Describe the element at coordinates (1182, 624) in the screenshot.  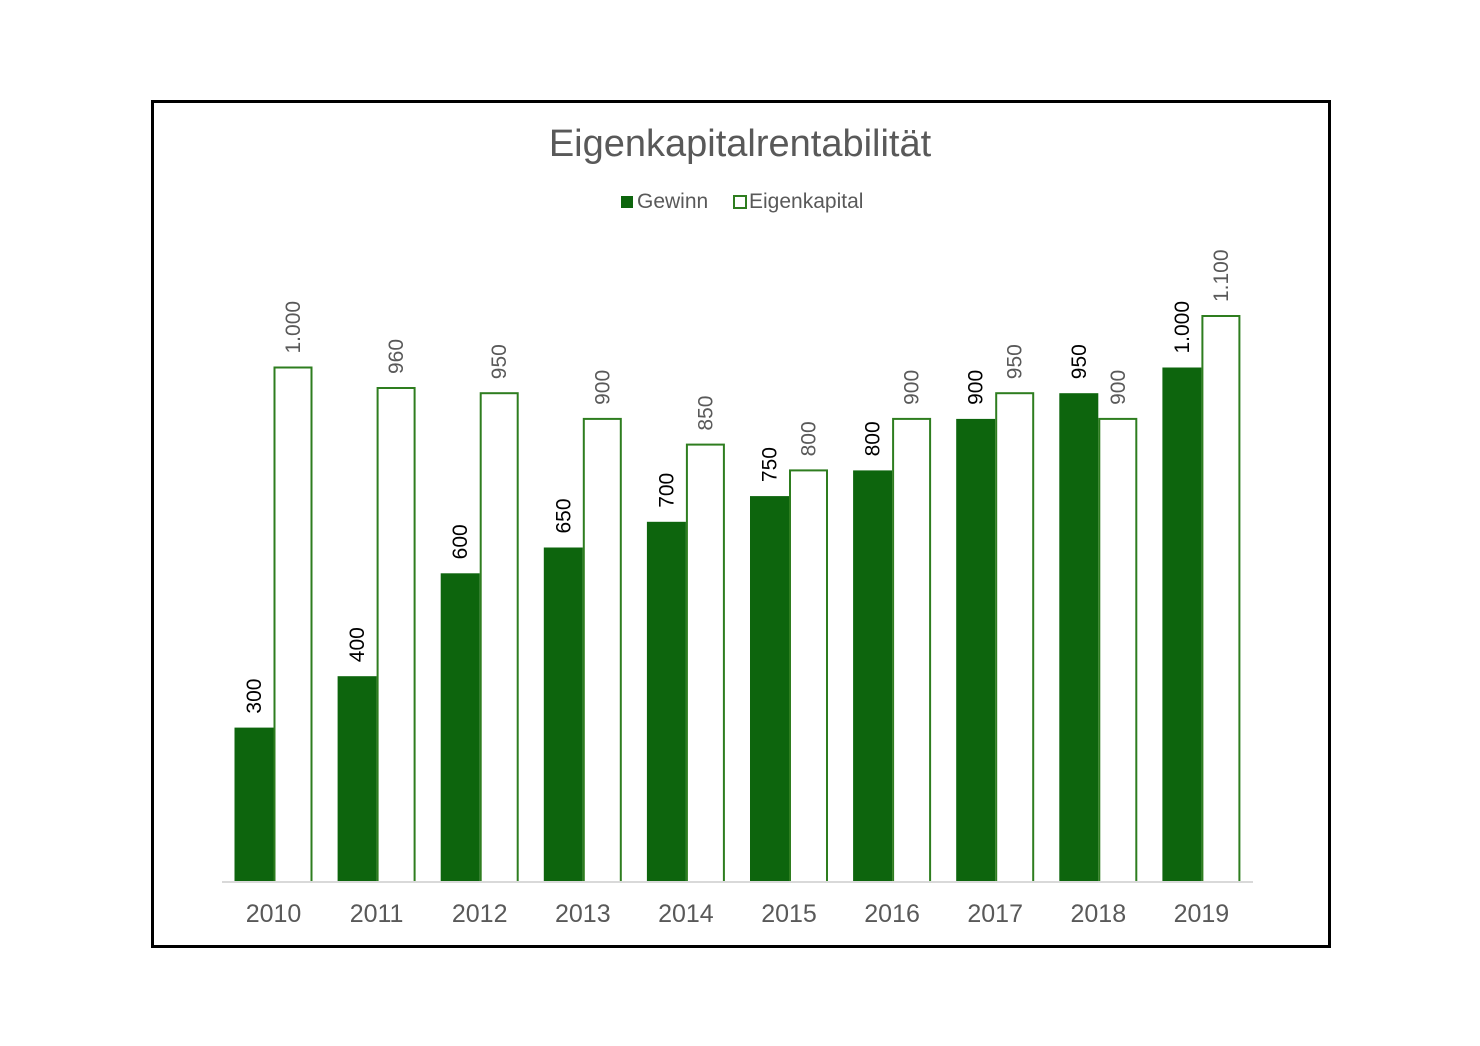
I see `bar-gewinn-2019` at that location.